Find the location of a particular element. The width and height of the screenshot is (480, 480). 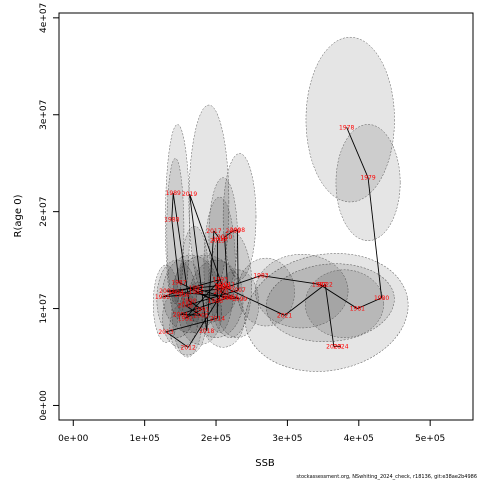

year-label: 2004 is located at coordinates (180, 314).